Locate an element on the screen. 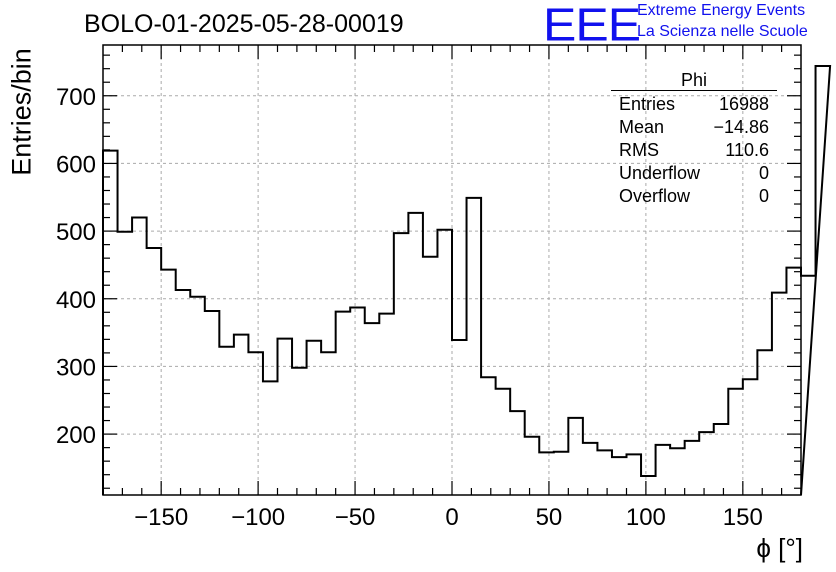  stats-label: Entries is located at coordinates (647, 104).